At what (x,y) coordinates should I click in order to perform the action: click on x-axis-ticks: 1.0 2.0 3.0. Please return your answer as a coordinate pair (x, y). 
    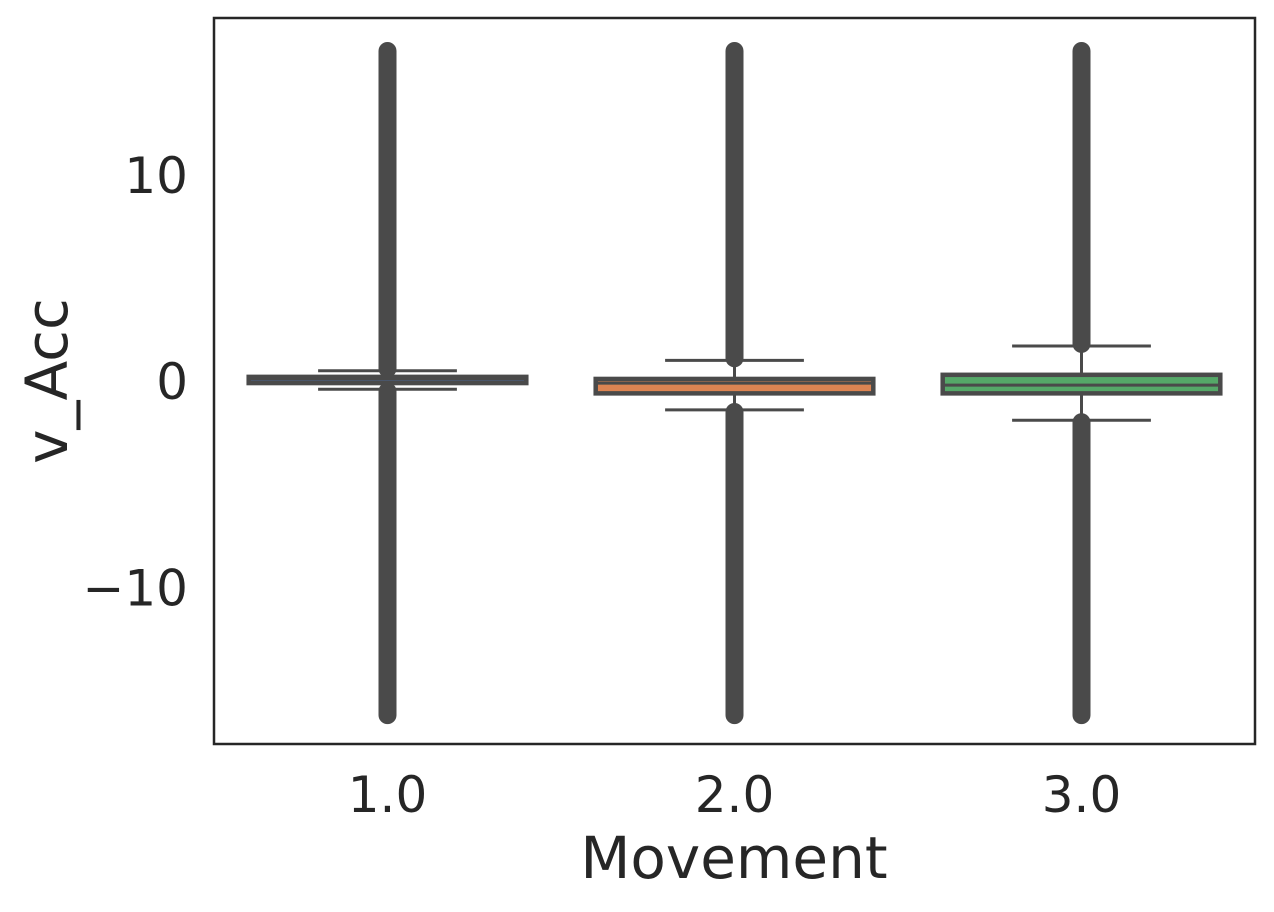
    Looking at the image, I should click on (735, 795).